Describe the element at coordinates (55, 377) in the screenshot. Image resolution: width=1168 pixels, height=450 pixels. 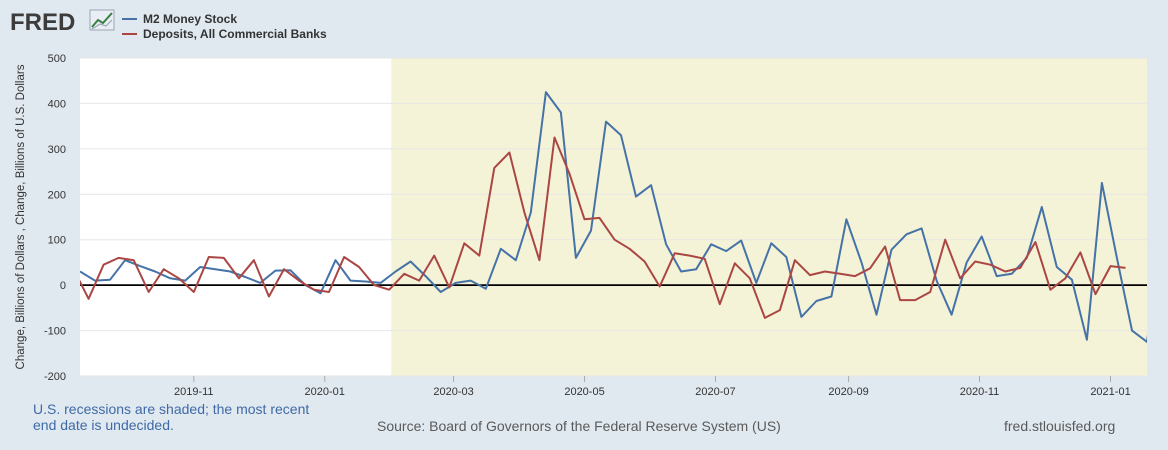
I see `y-tick-label: -200` at that location.